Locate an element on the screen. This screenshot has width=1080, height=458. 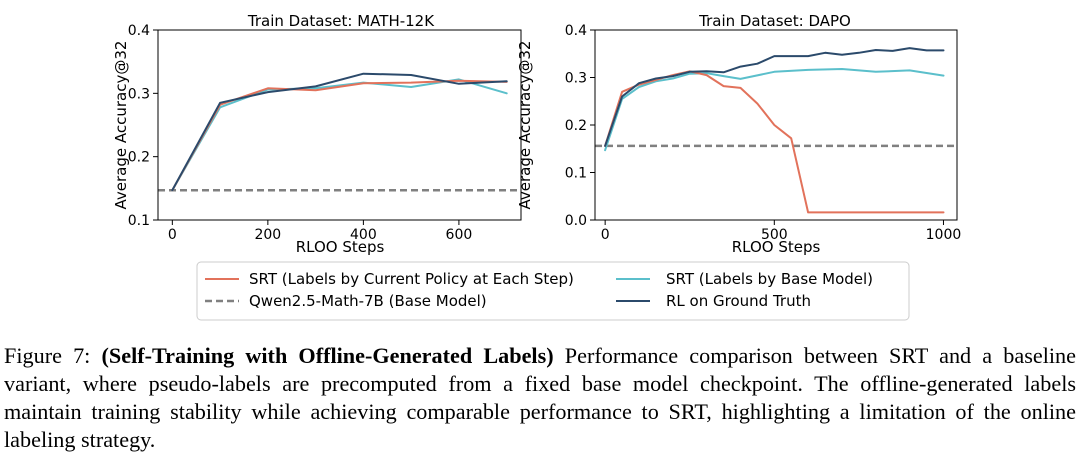
x-tick-label: 1000 is located at coordinates (944, 235).